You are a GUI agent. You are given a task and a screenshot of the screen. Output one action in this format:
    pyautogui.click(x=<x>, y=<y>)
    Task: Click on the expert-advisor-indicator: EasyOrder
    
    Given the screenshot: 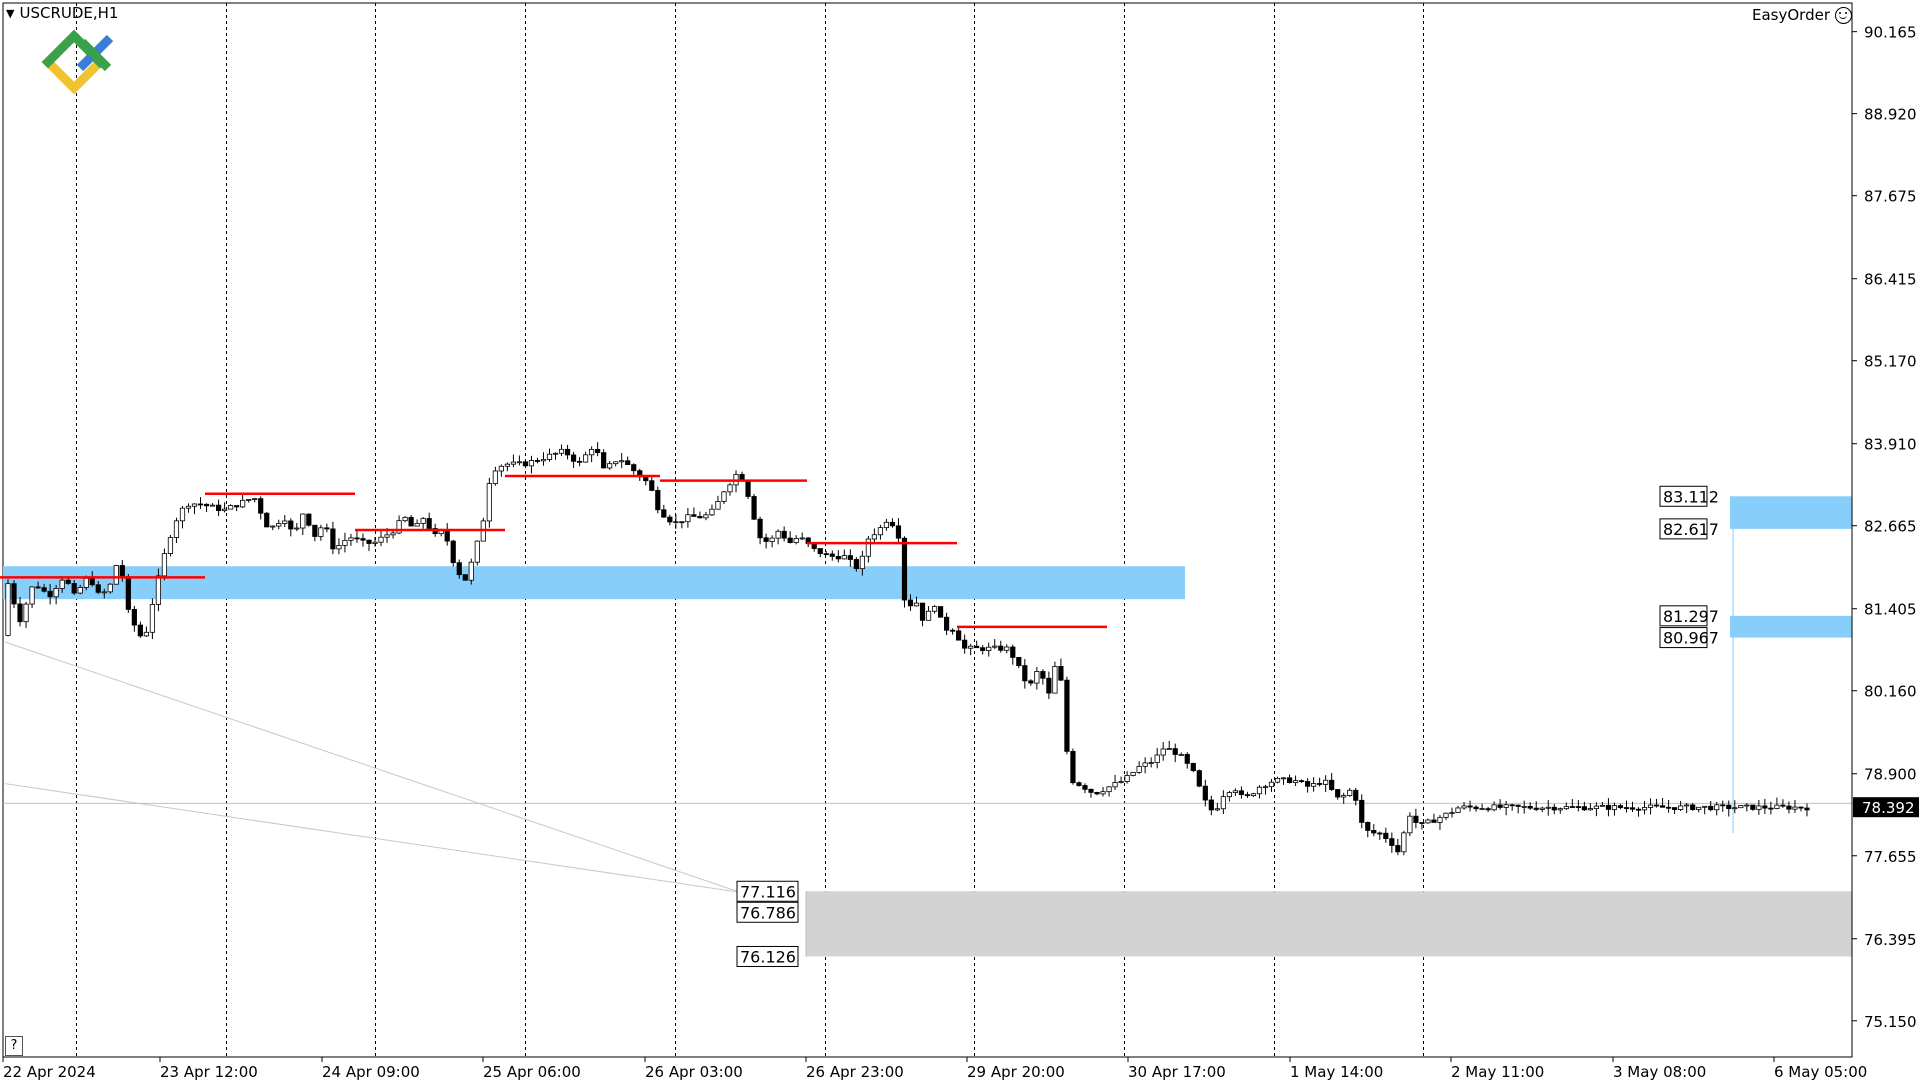 What is the action you would take?
    pyautogui.click(x=1802, y=15)
    